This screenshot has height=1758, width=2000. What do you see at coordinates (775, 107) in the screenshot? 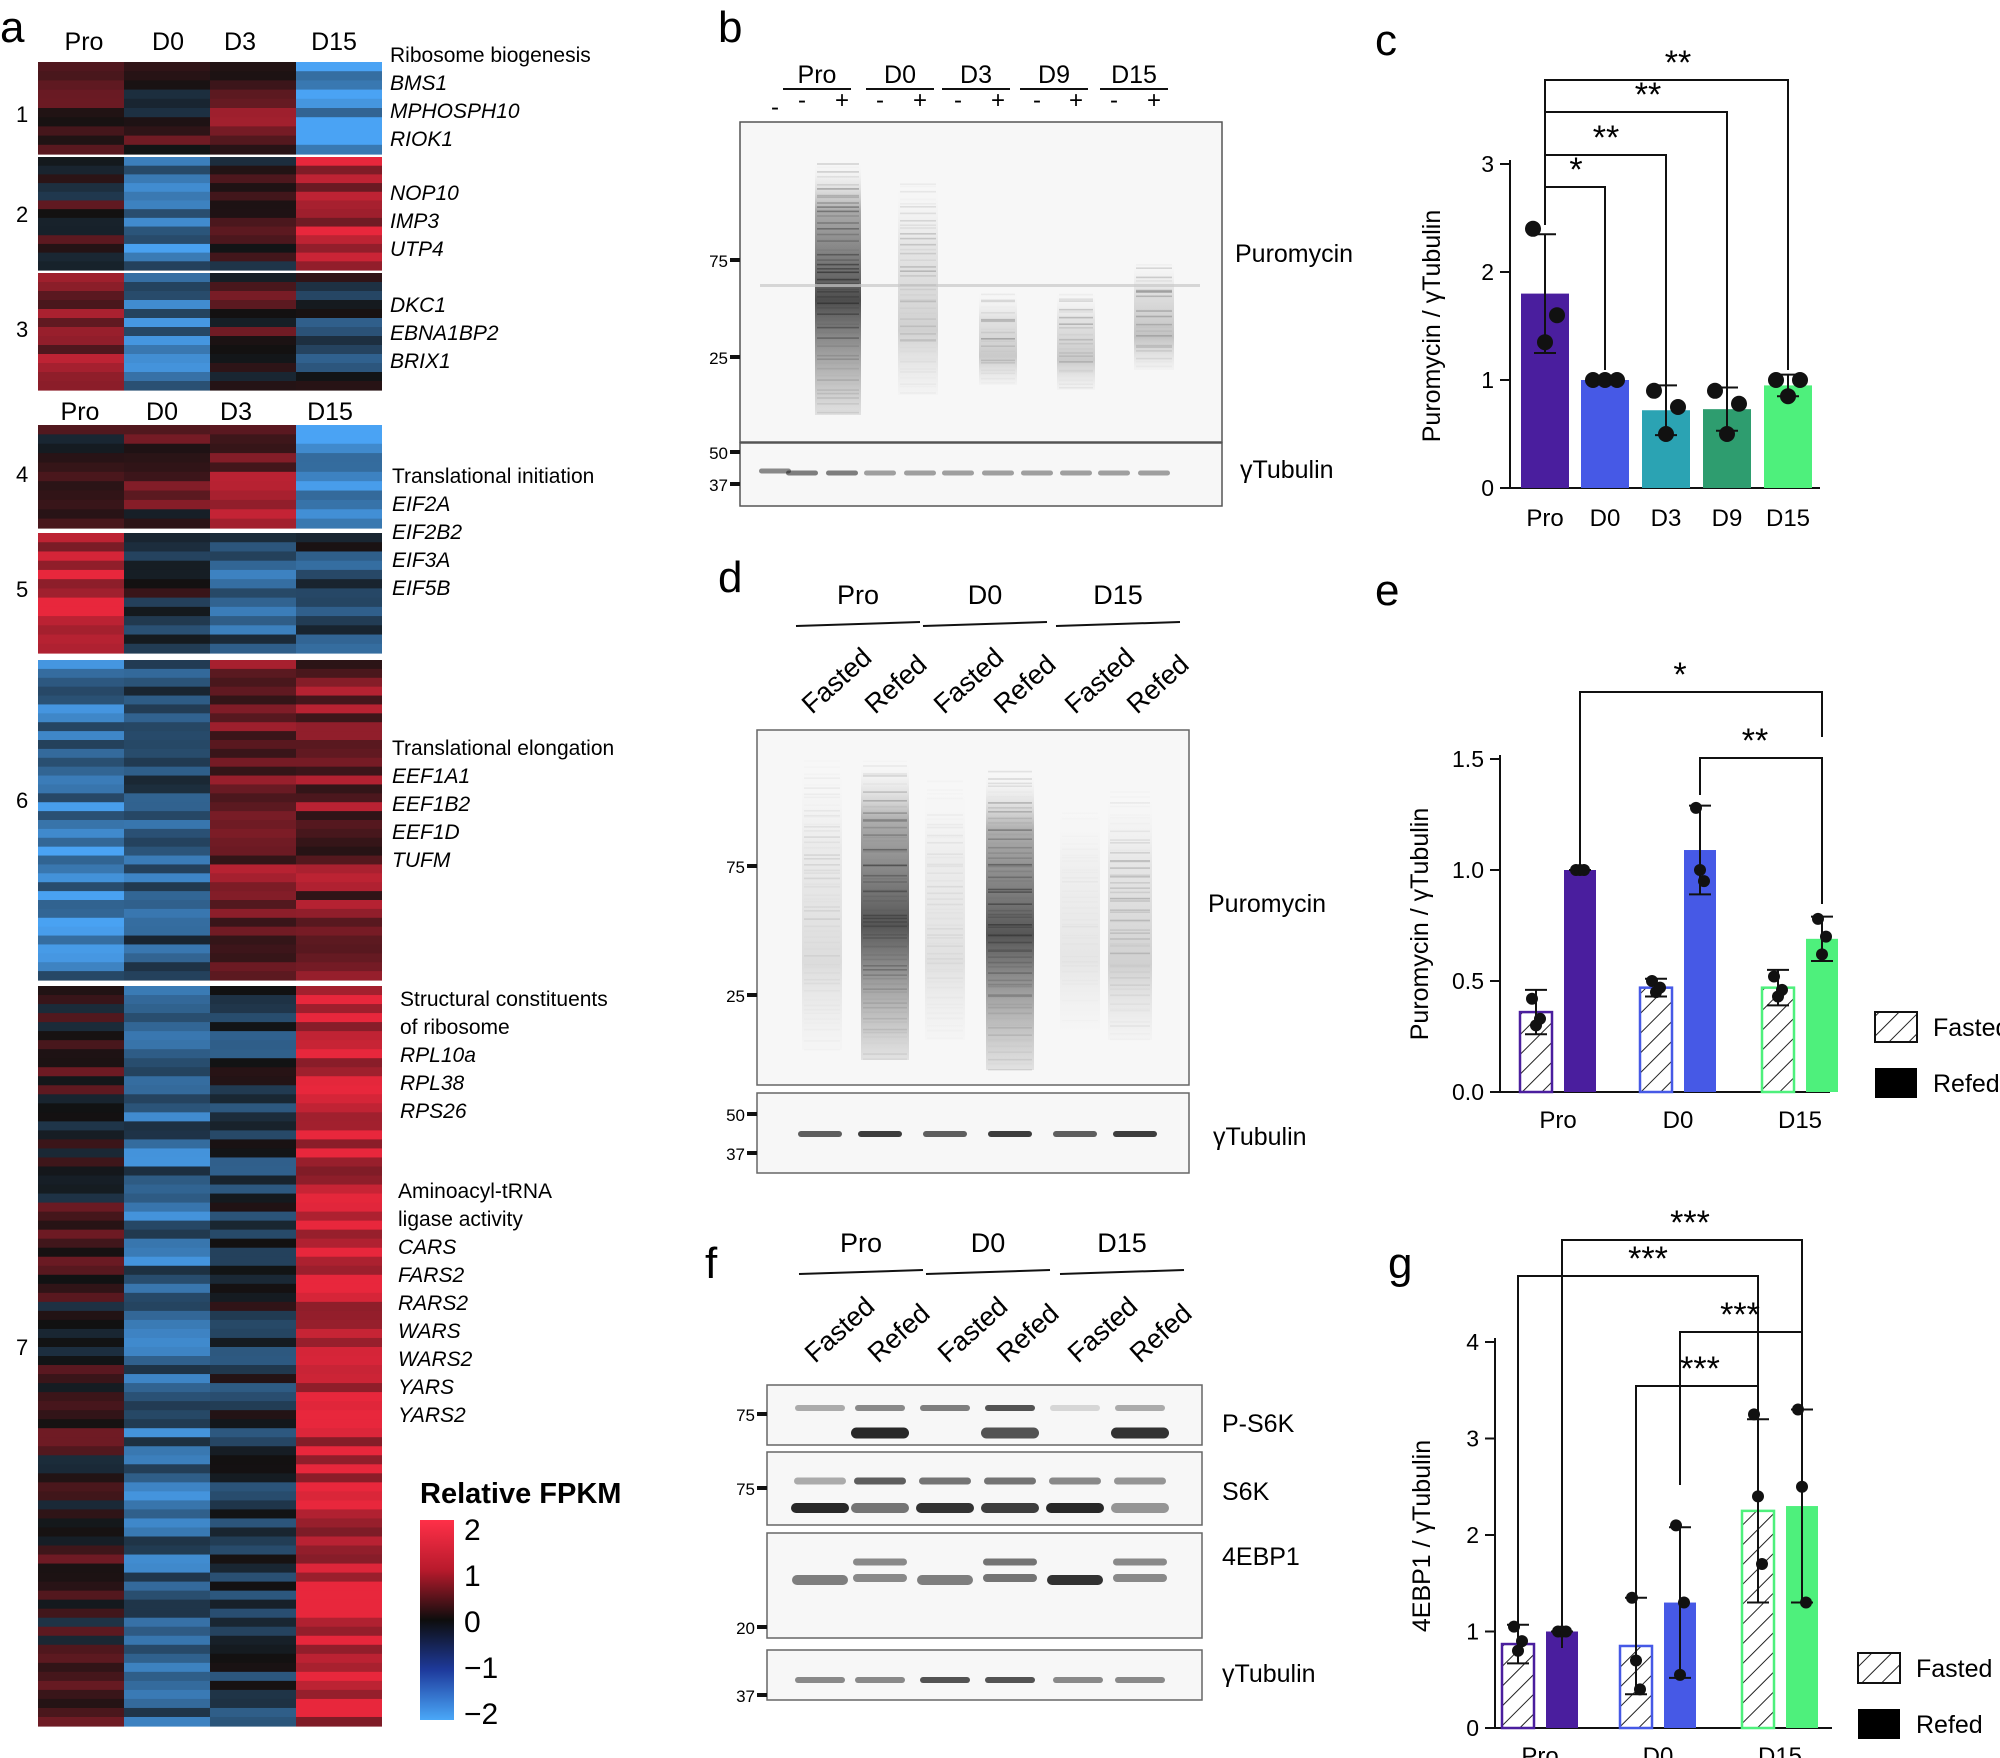
I see `blot-b-lane-sign: -` at bounding box center [775, 107].